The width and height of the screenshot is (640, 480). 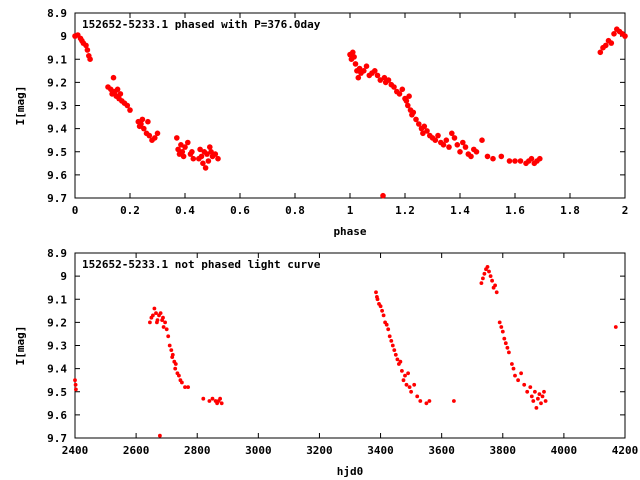 What do you see at coordinates (564, 450) in the screenshot?
I see `x-tick-label: 4000` at bounding box center [564, 450].